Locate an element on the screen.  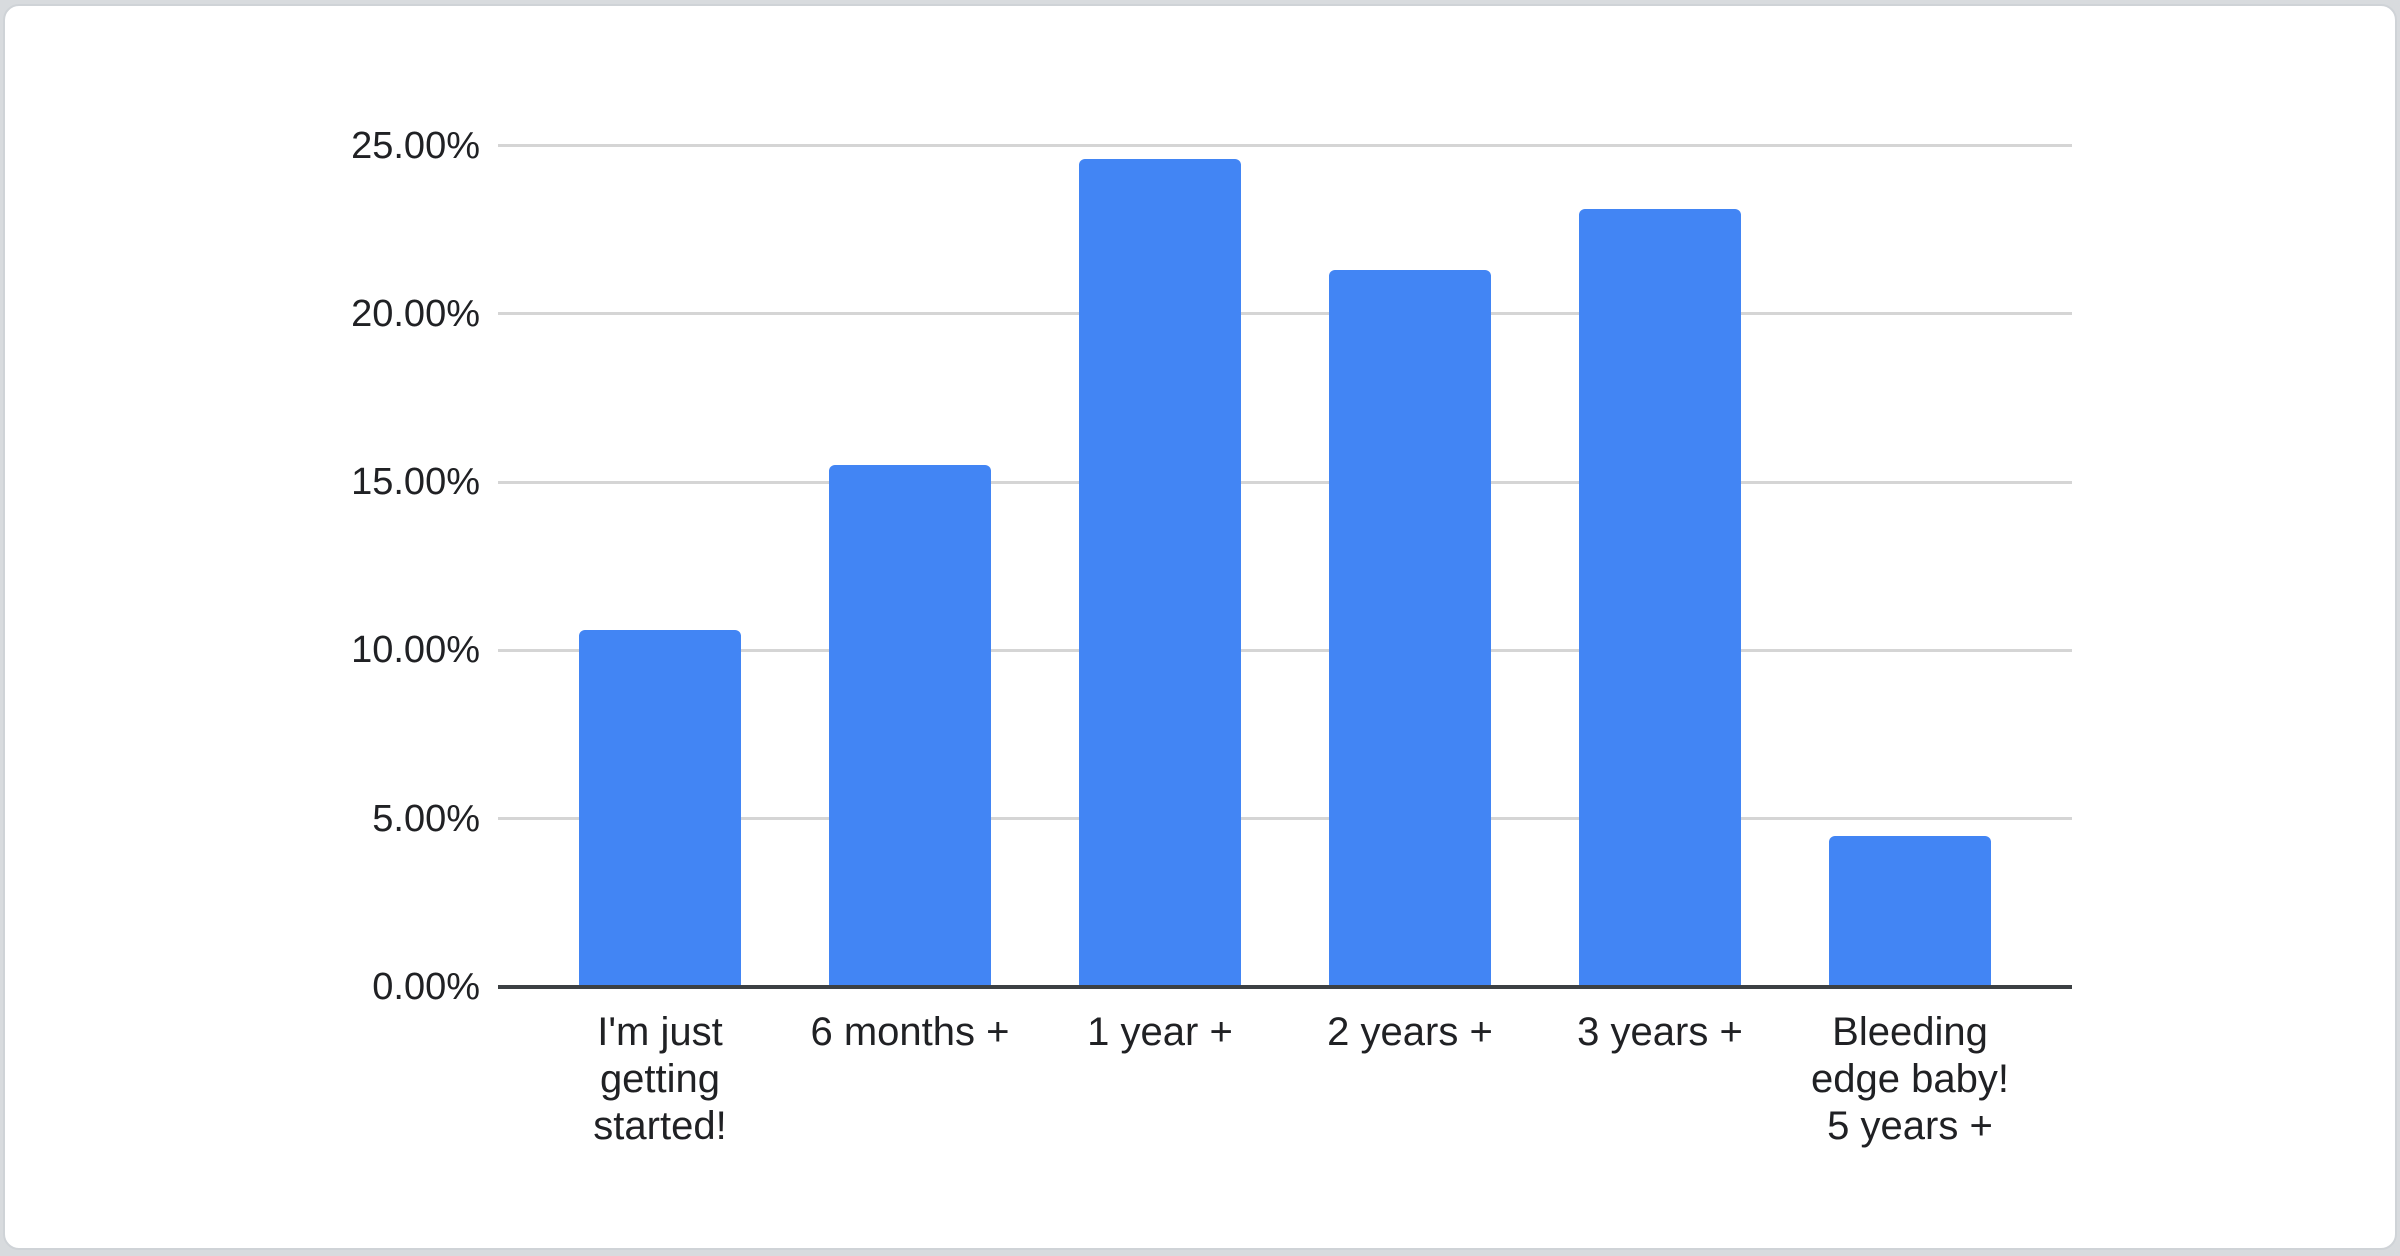
y-tick-label-5: 5.00% is located at coordinates (426, 819).